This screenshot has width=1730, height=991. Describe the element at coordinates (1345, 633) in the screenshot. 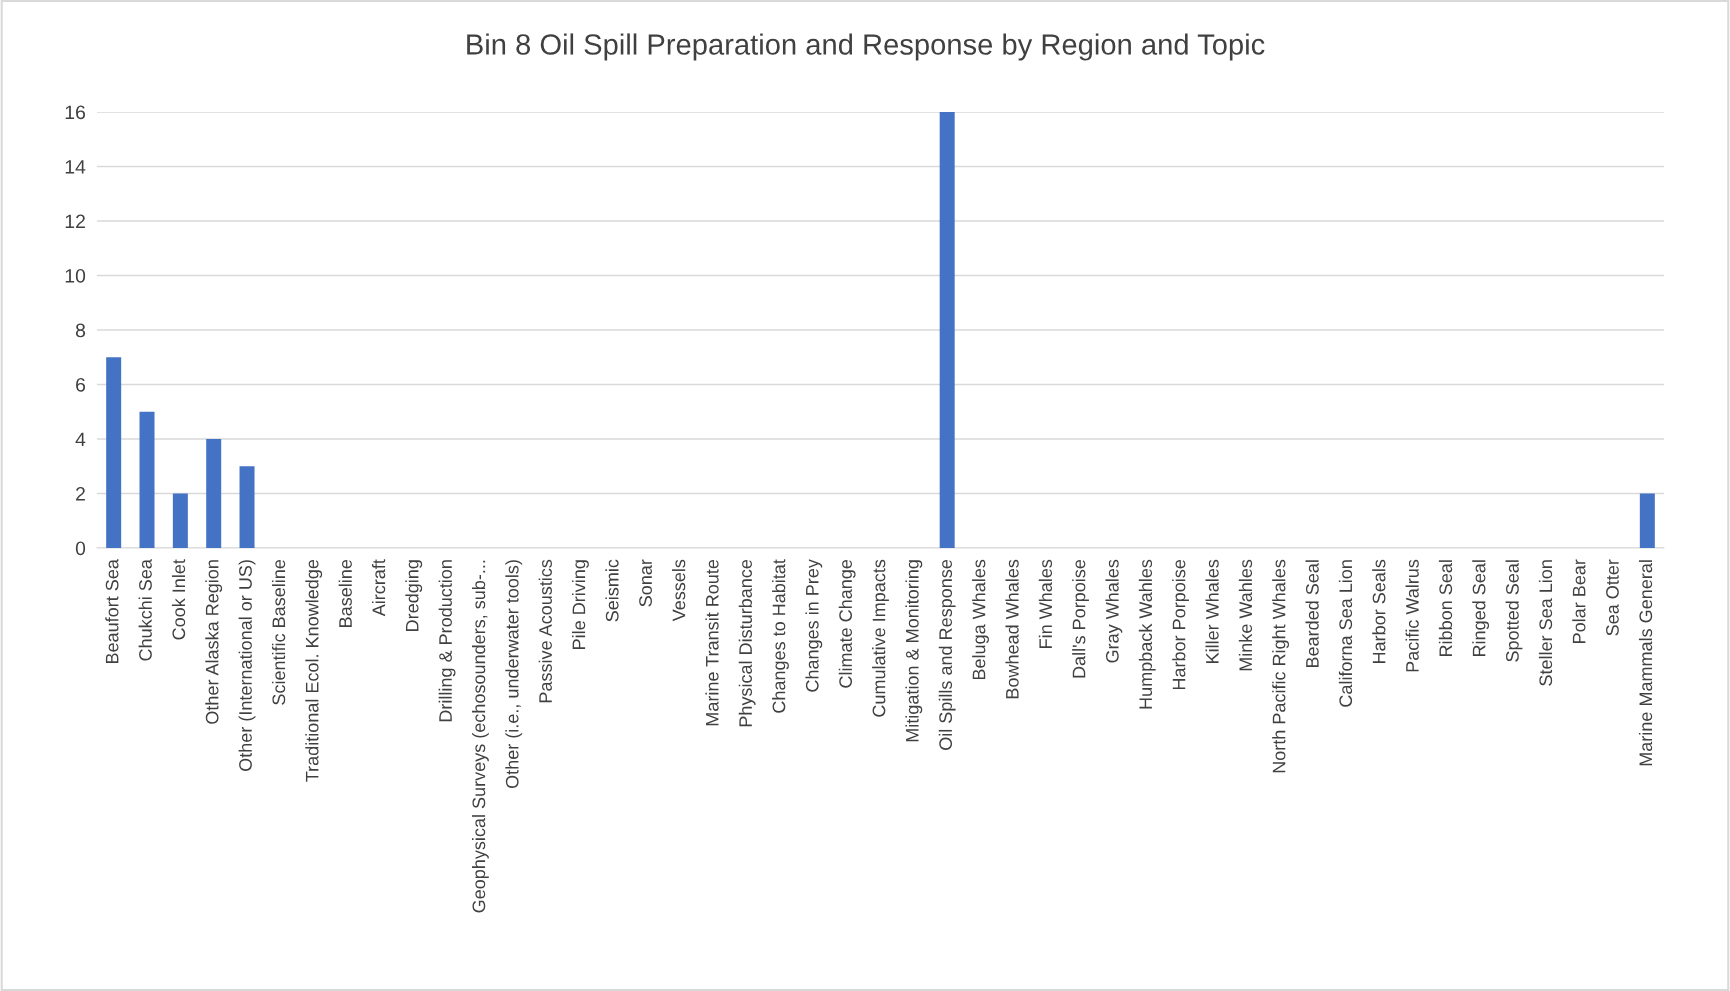

I see `x-tick-label: Californa Sea Lion` at that location.